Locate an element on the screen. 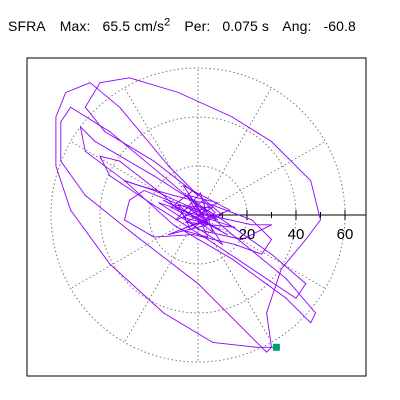 Image resolution: width=400 pixels, height=400 pixels. max-label: Max: is located at coordinates (75, 25).